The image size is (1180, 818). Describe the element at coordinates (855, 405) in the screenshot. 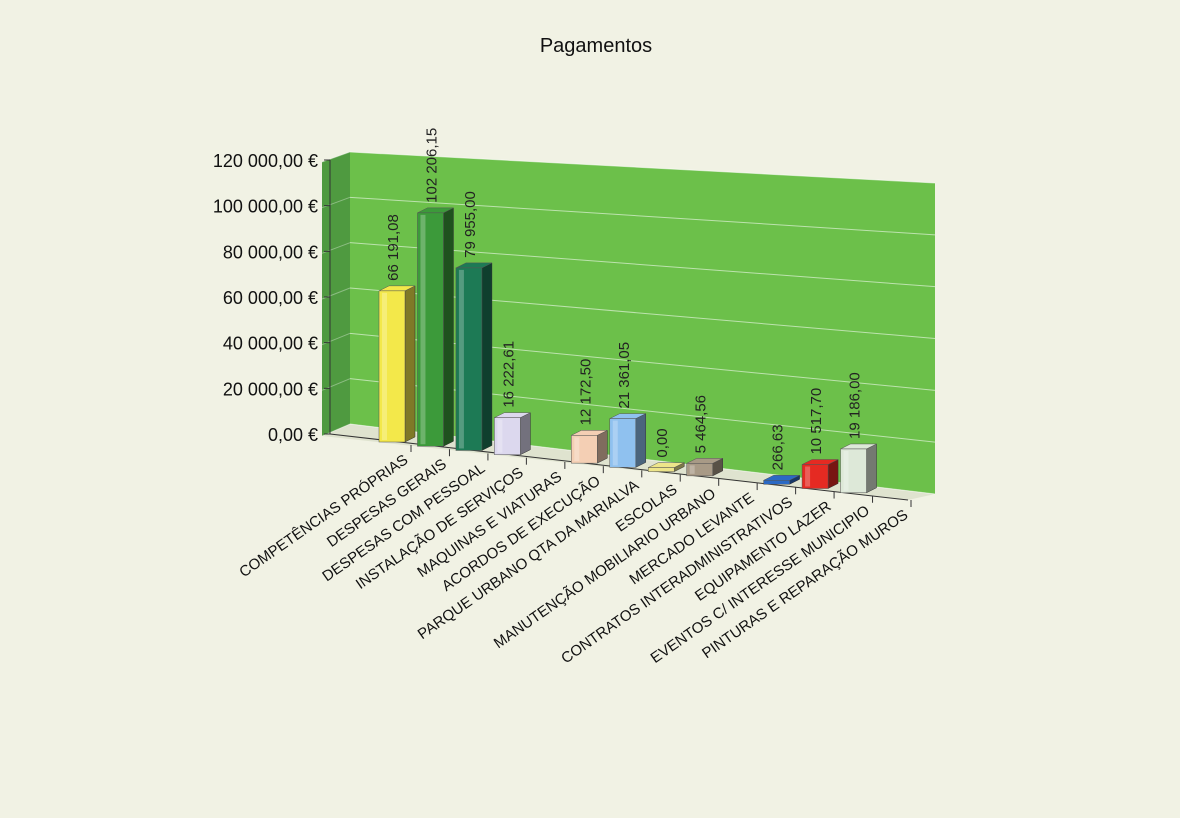

I see `data-label: 19 186,00` at that location.